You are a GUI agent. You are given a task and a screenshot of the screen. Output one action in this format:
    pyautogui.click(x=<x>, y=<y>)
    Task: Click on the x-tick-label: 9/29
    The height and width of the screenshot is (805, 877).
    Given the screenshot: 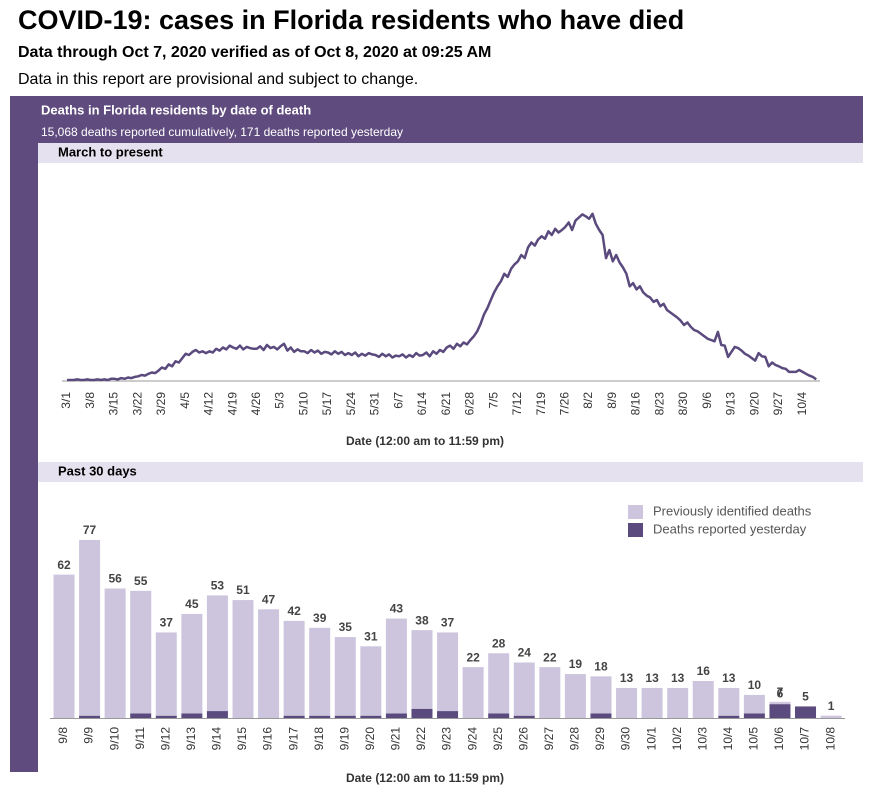 What is the action you would take?
    pyautogui.click(x=600, y=739)
    